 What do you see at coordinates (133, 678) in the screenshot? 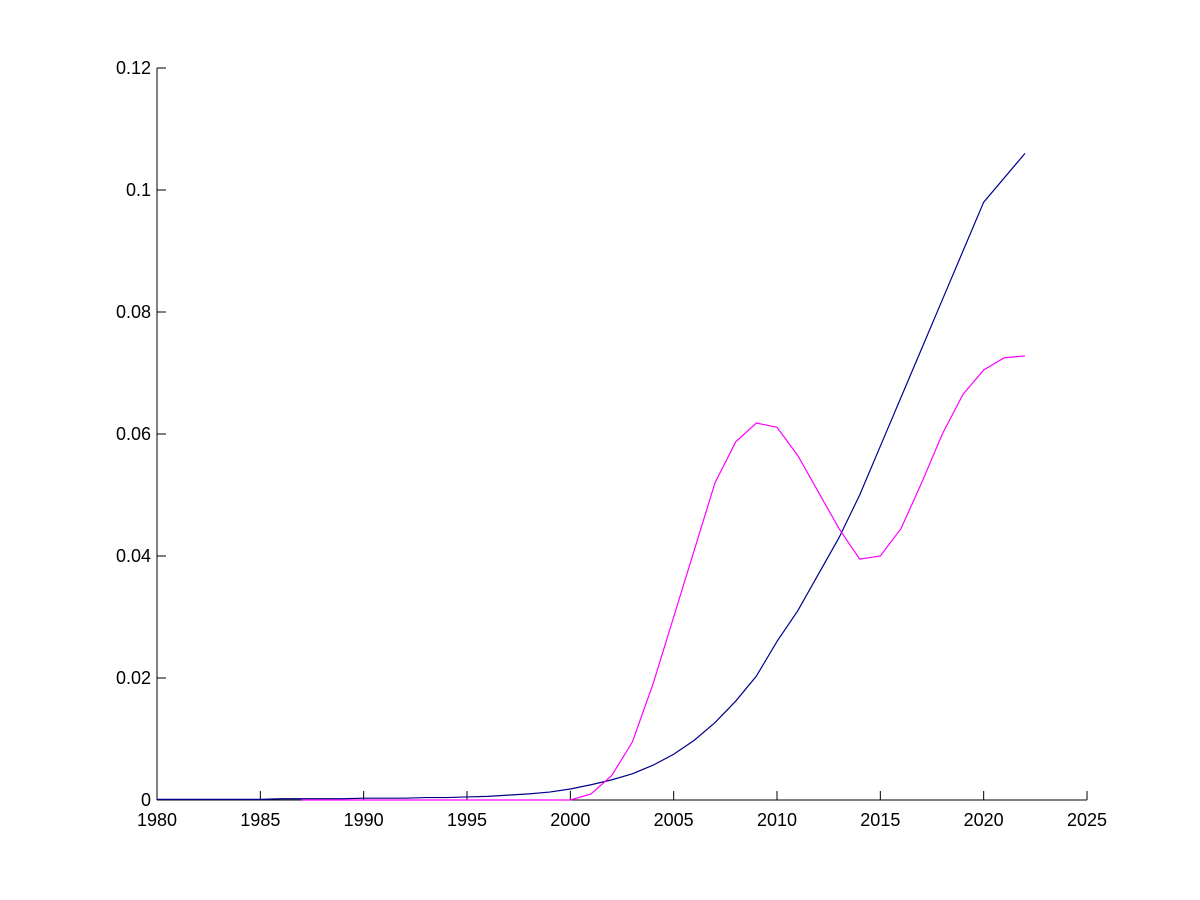
I see `y-tick-label: 0.02` at bounding box center [133, 678].